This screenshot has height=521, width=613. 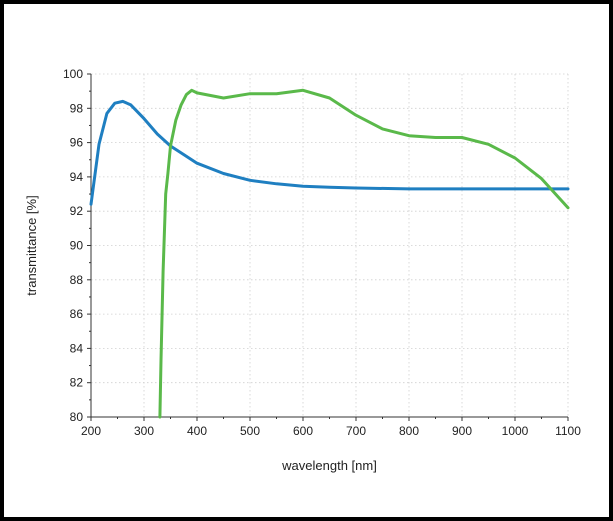 What do you see at coordinates (356, 431) in the screenshot?
I see `x-tick-label: 700` at bounding box center [356, 431].